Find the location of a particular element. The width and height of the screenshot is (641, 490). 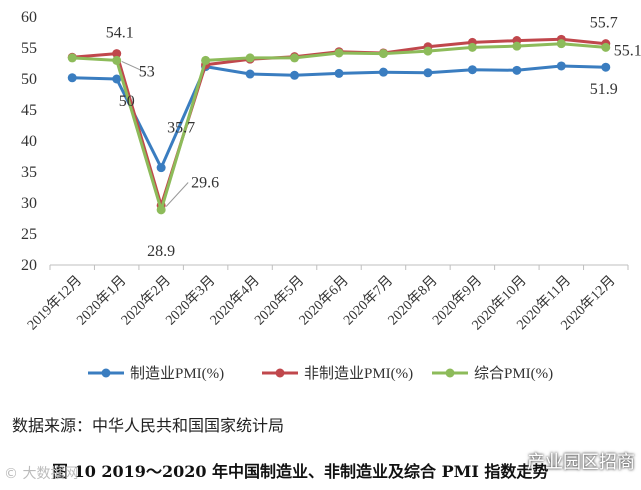

data-label: 29.6 is located at coordinates (205, 182).